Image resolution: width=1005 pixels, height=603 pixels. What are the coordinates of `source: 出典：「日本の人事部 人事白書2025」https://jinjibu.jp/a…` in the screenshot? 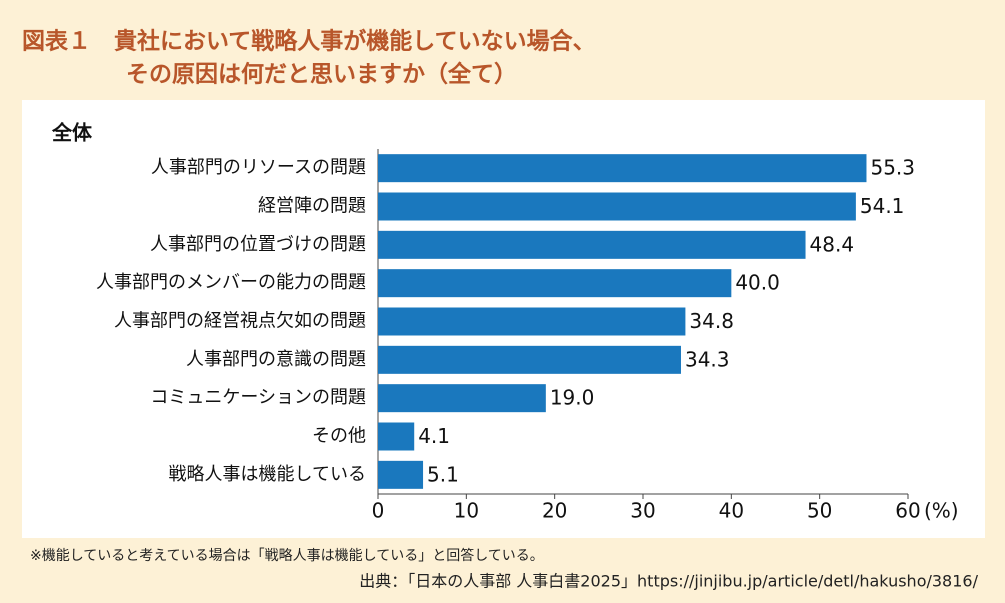 It's located at (668, 581).